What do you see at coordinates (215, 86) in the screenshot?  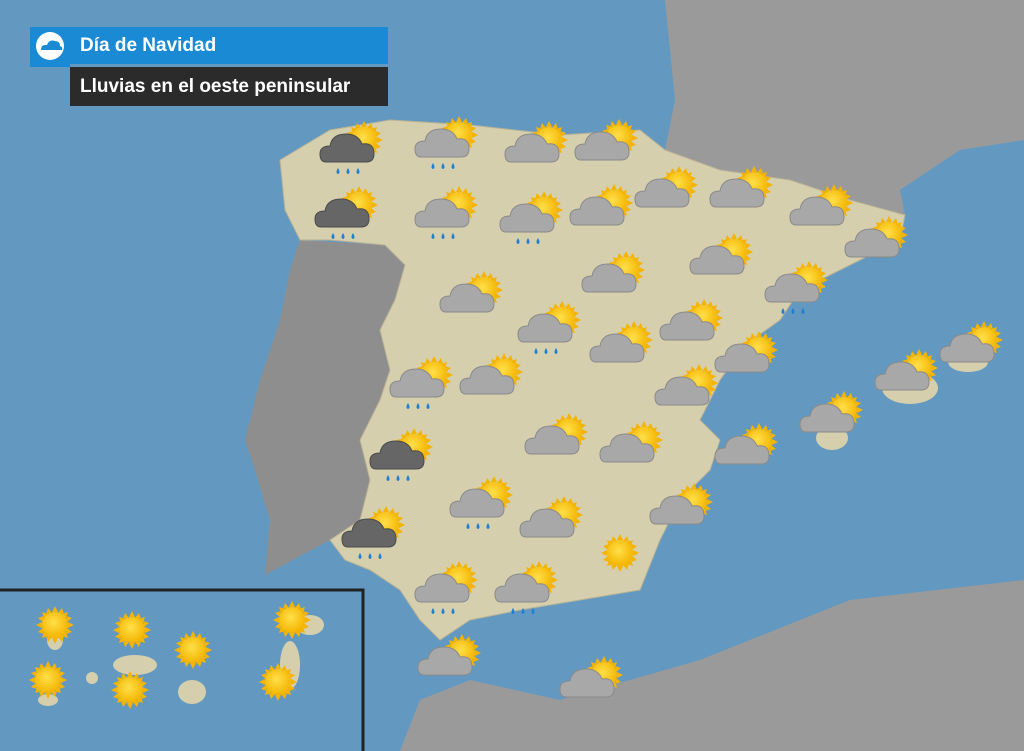 I see `subtitle: Lluvias en el oeste peninsular` at bounding box center [215, 86].